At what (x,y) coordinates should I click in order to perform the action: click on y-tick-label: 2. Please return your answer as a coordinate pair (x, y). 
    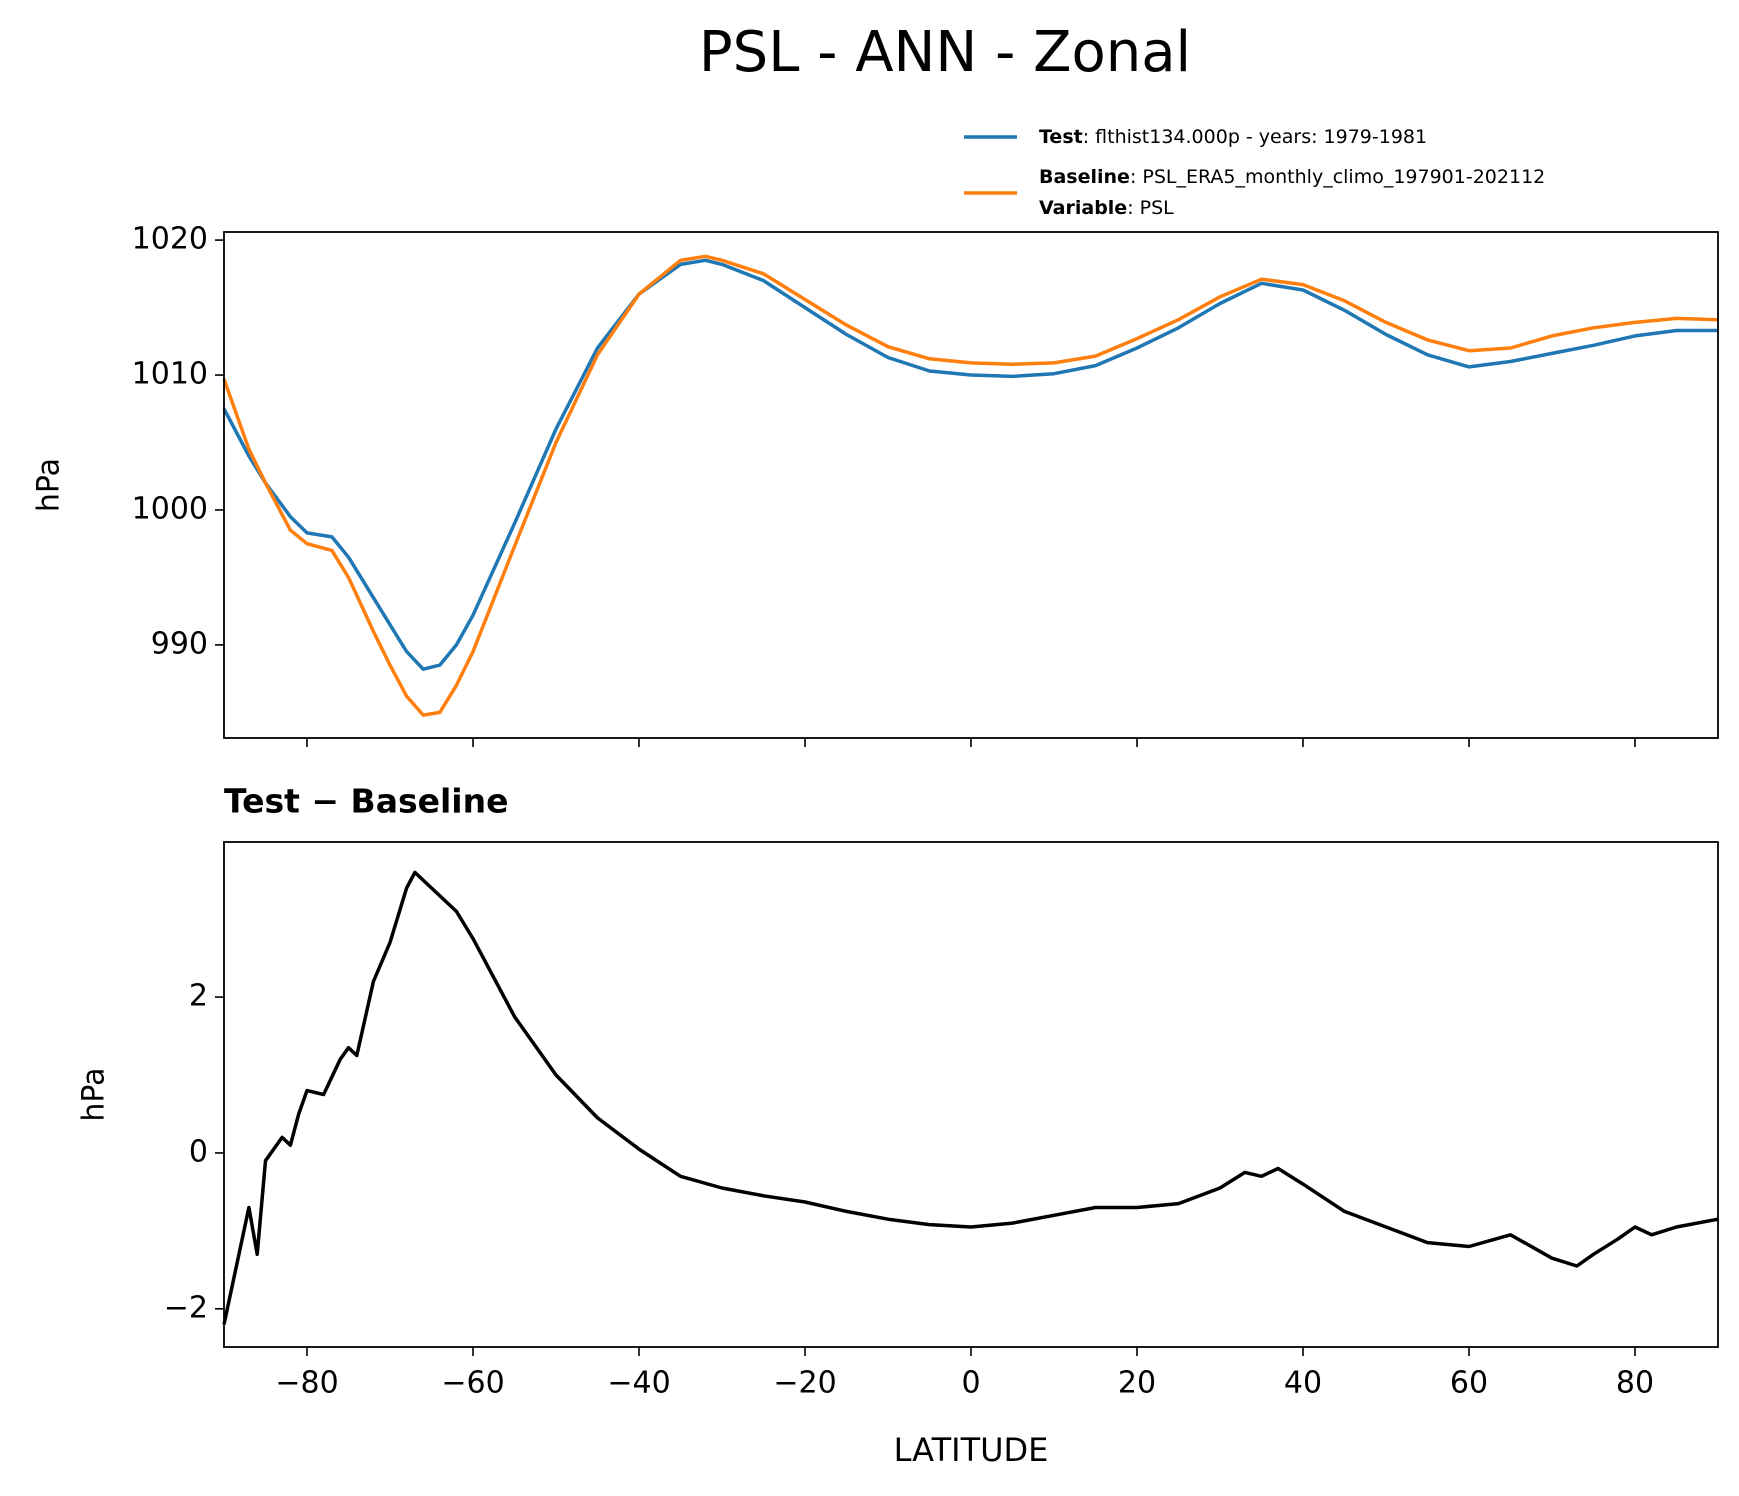
    Looking at the image, I should click on (198, 996).